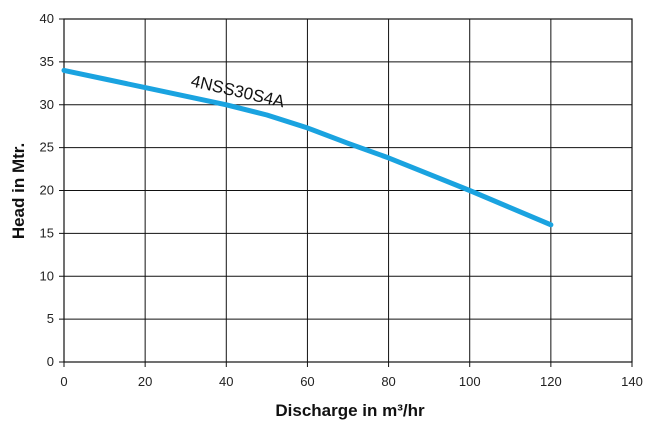 Image resolution: width=648 pixels, height=421 pixels. What do you see at coordinates (226, 381) in the screenshot?
I see `x-tick-label: 40` at bounding box center [226, 381].